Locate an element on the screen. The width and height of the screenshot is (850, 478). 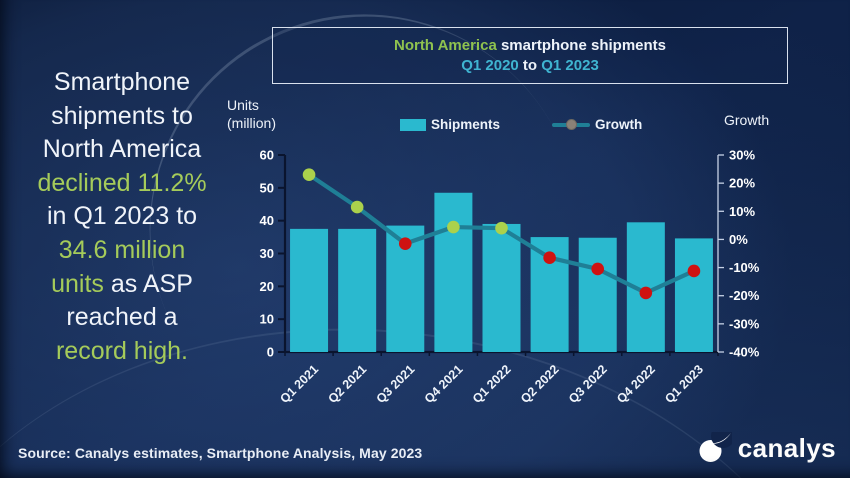
growth-point-q4-2021 is located at coordinates (453, 227).